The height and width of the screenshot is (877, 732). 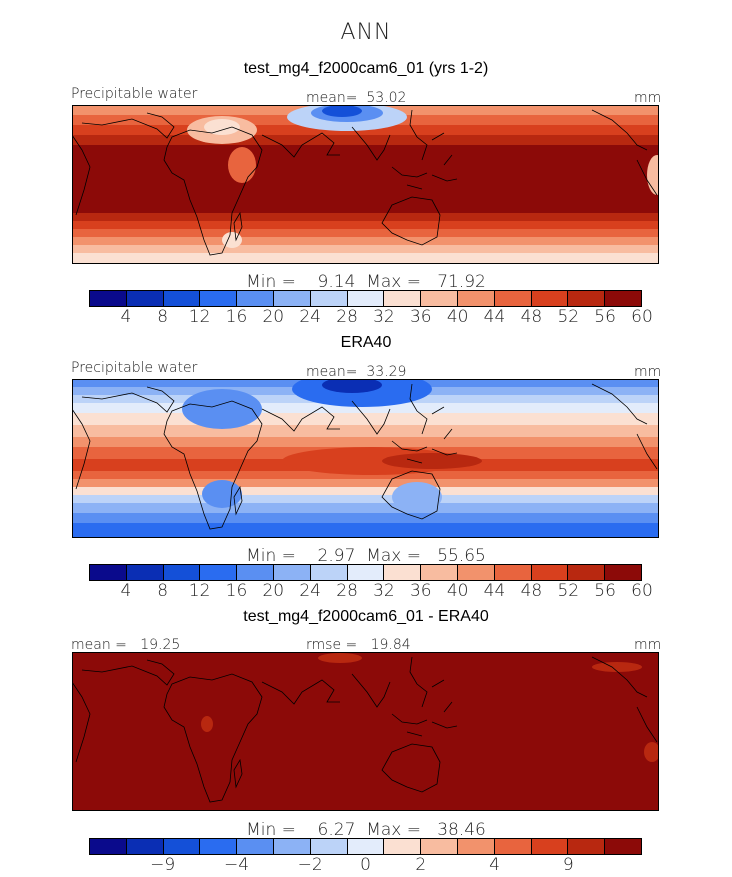 What do you see at coordinates (366, 282) in the screenshot?
I see `panel-1-min-max: Min = 9.14 Max = 71.92` at bounding box center [366, 282].